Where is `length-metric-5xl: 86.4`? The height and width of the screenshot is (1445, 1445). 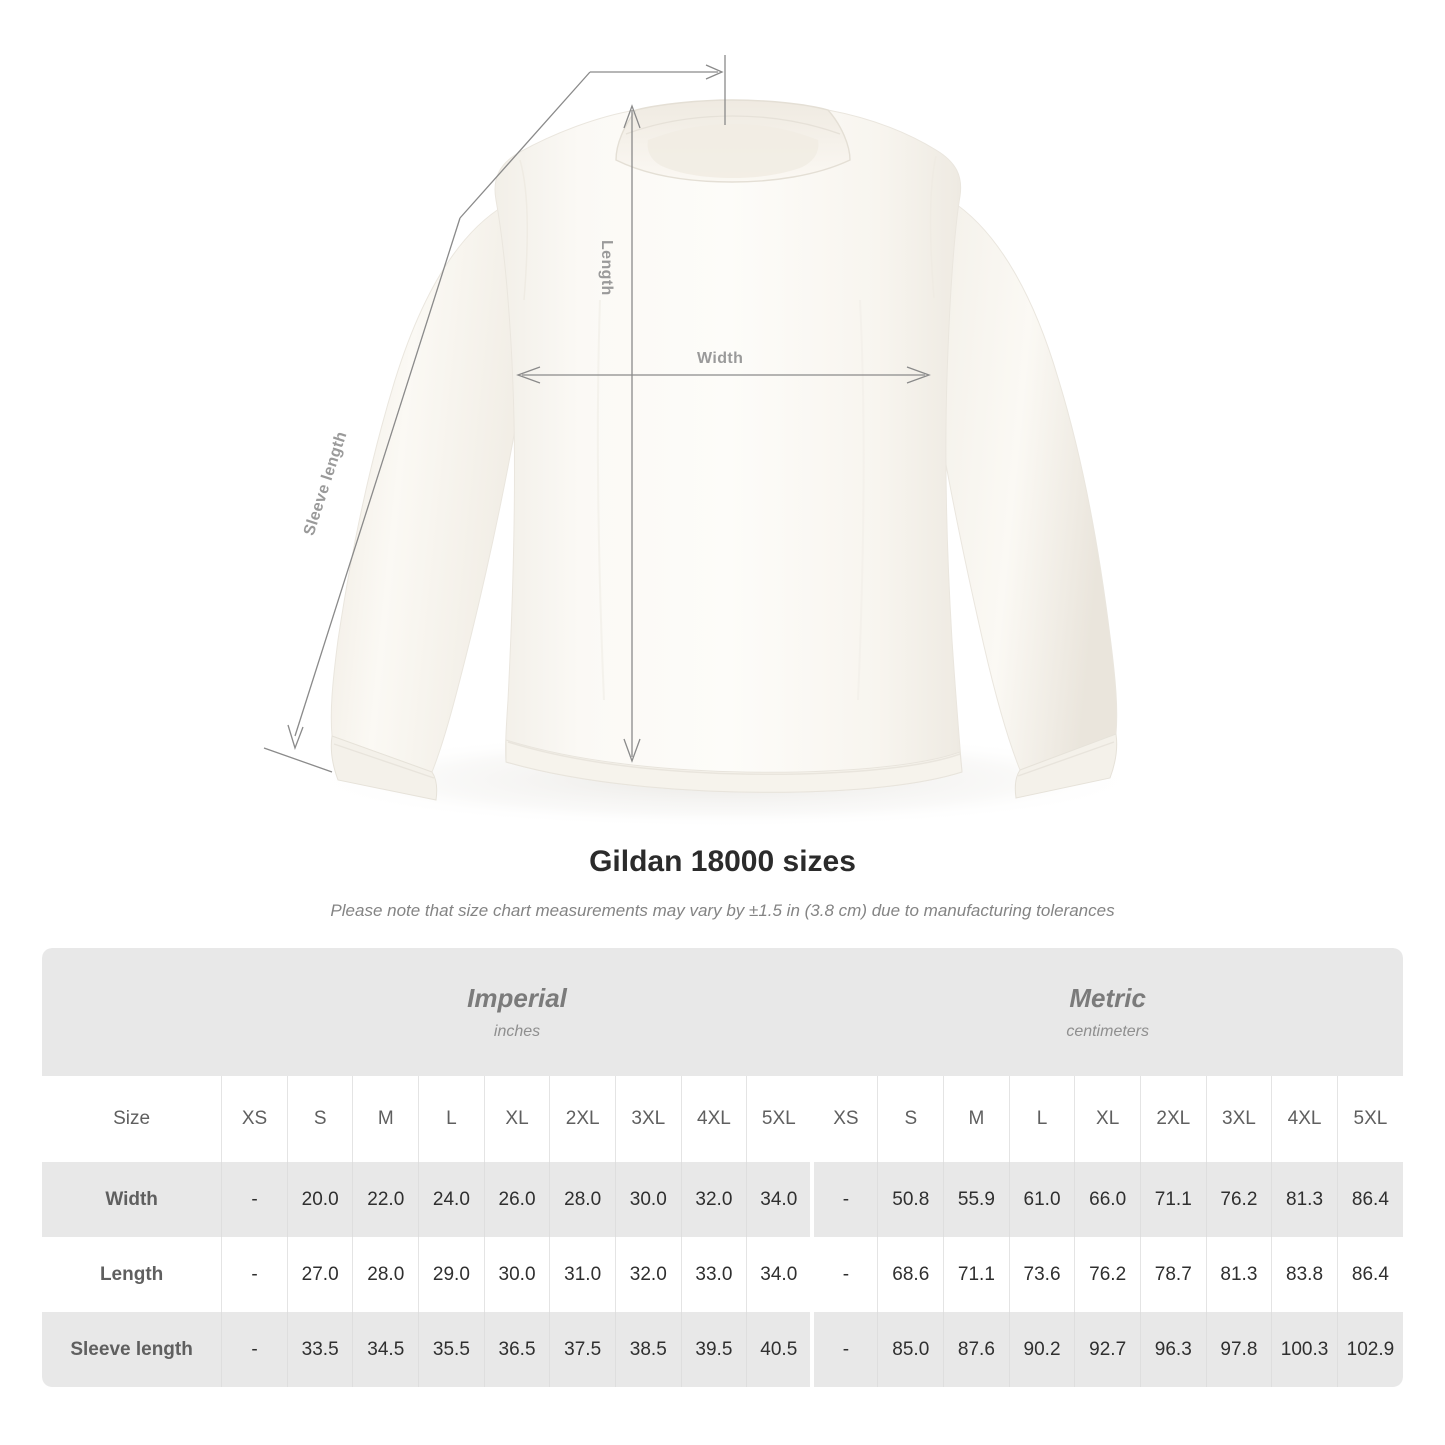 length-metric-5xl: 86.4 is located at coordinates (1369, 1274).